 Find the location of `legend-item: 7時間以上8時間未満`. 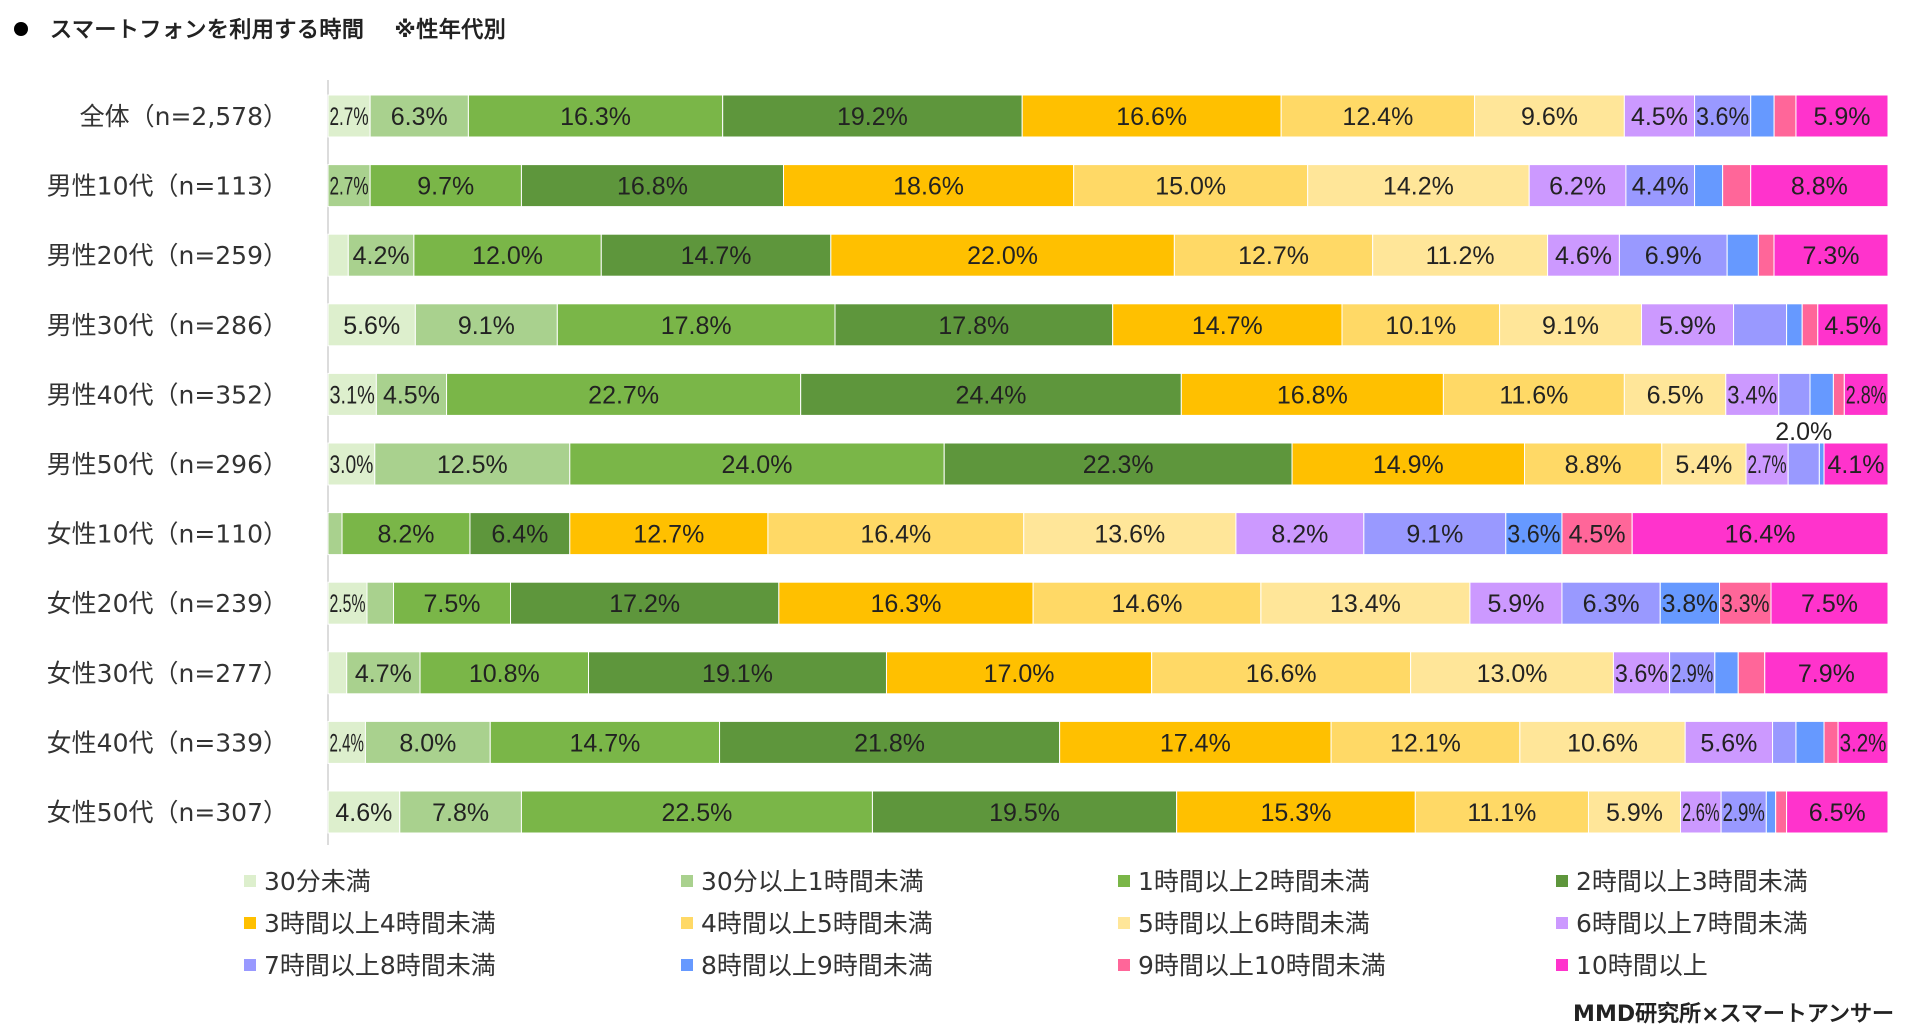

legend-item: 7時間以上8時間未満 is located at coordinates (370, 964).